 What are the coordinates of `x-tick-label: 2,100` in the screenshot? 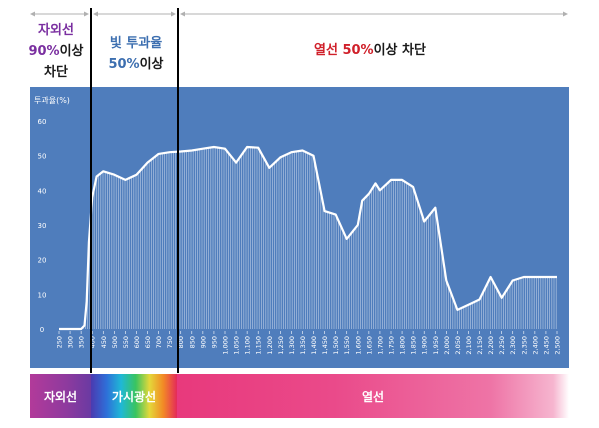 It's located at (469, 345).